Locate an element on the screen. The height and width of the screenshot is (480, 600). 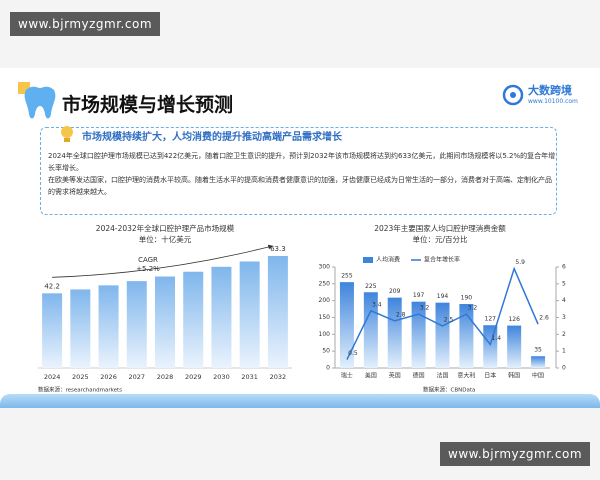
y2-tick-label: 5 is located at coordinates (564, 283).